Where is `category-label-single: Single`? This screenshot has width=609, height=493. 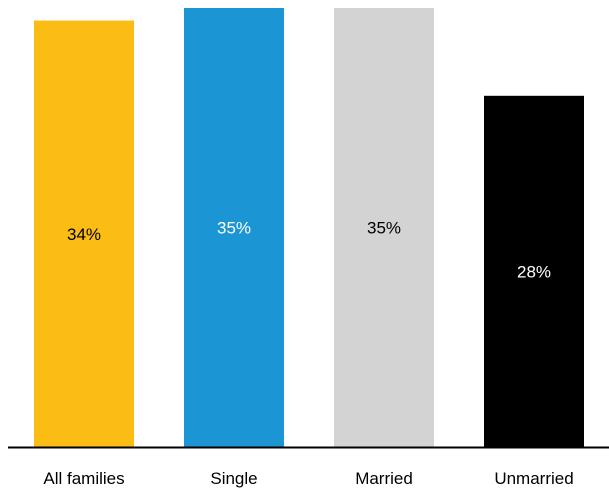 category-label-single: Single is located at coordinates (233, 478).